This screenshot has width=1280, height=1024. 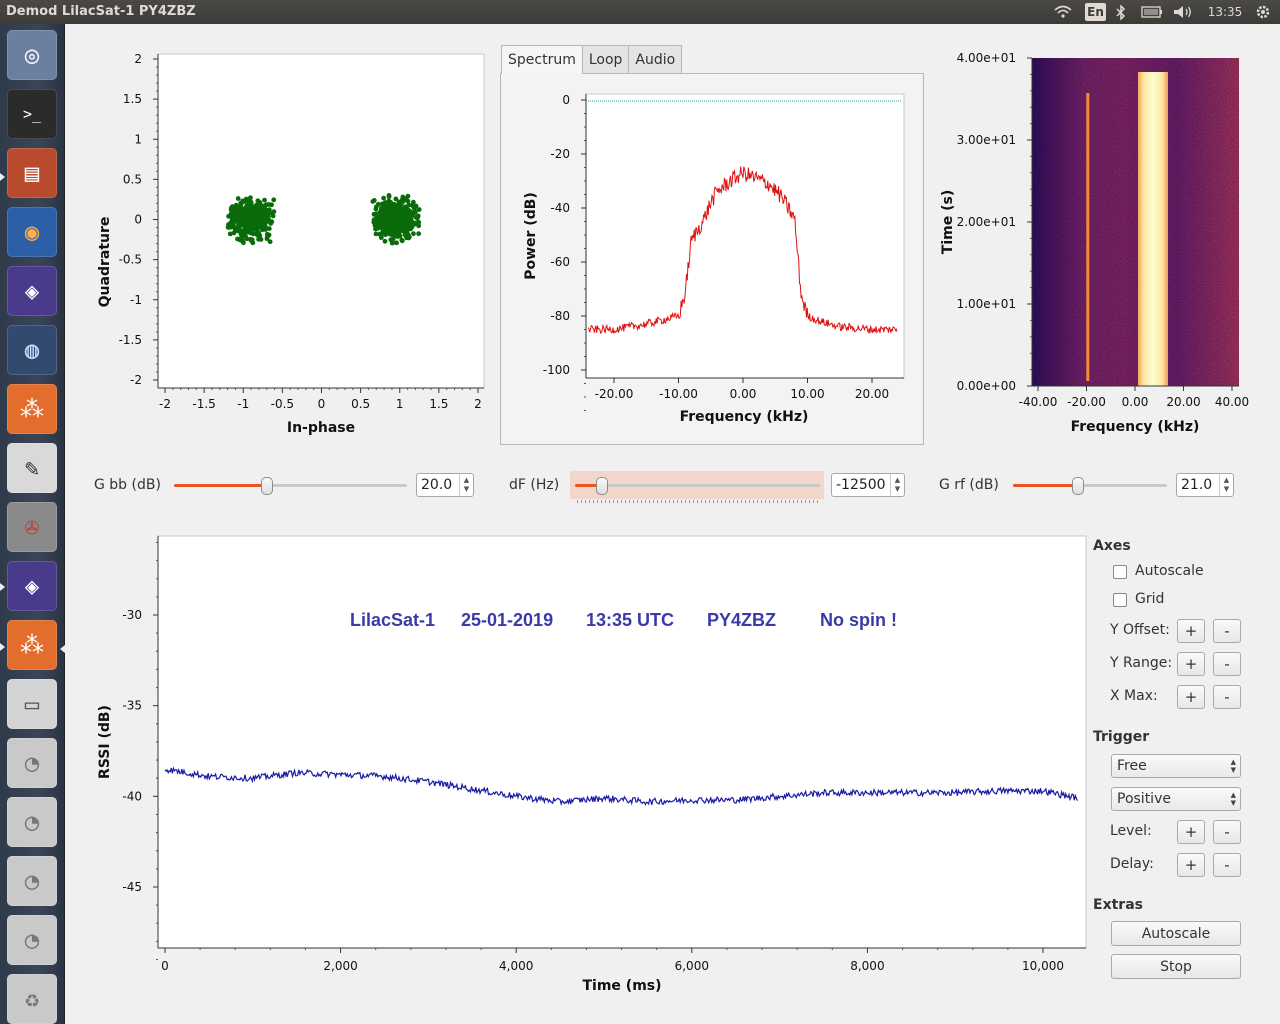 What do you see at coordinates (1263, 12) in the screenshot?
I see `system-gear-icon` at bounding box center [1263, 12].